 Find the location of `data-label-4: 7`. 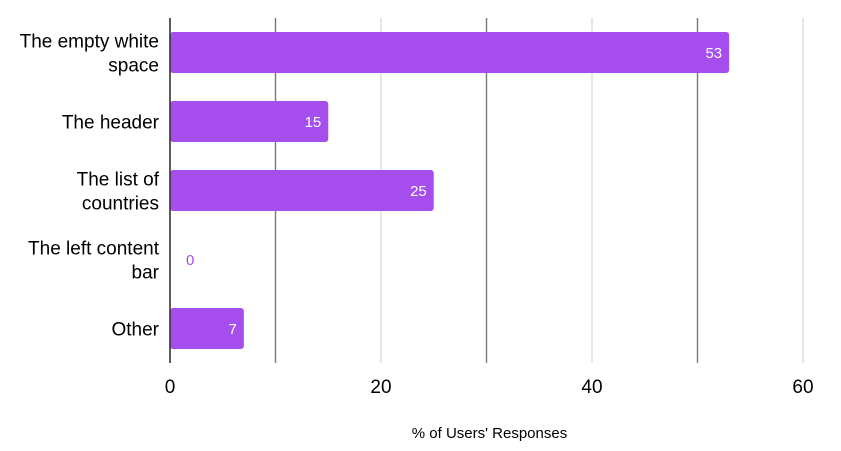

data-label-4: 7 is located at coordinates (233, 329).